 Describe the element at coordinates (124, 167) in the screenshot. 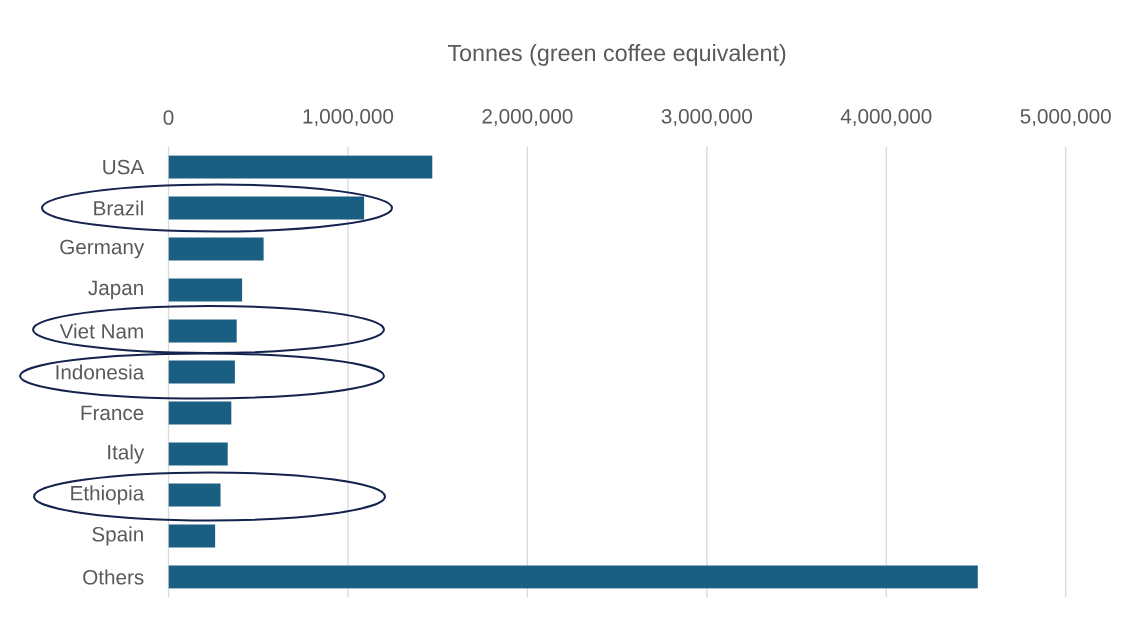

I see `y-tick-label: USA` at that location.